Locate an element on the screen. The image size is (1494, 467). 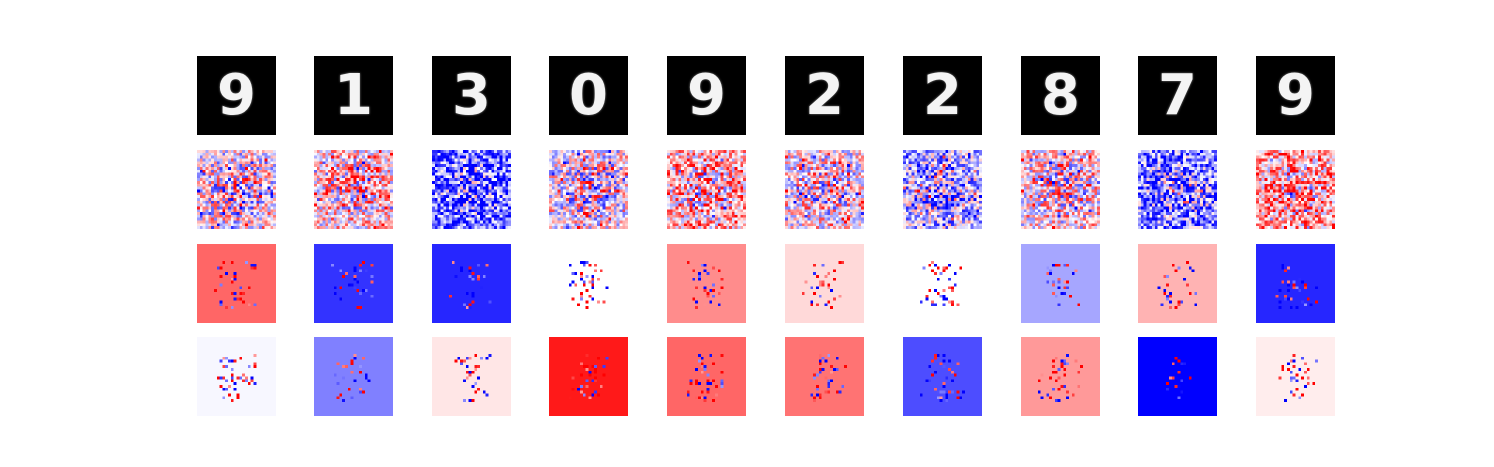
digit-label: 7 is located at coordinates (1177, 95).